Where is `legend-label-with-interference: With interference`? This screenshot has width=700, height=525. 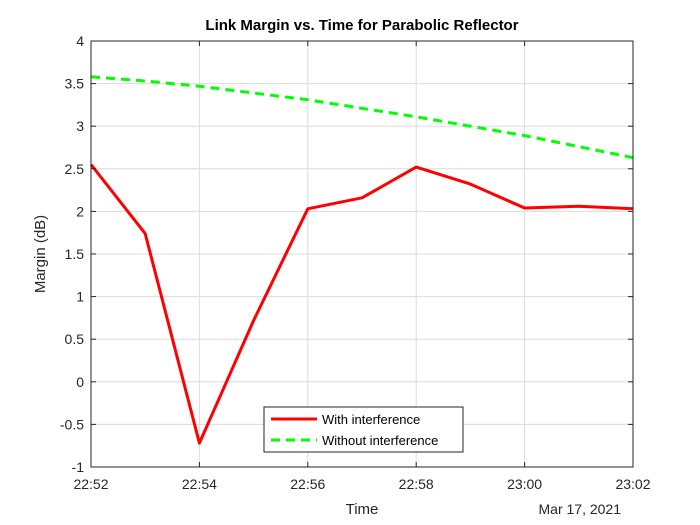
legend-label-with-interference: With interference is located at coordinates (371, 419).